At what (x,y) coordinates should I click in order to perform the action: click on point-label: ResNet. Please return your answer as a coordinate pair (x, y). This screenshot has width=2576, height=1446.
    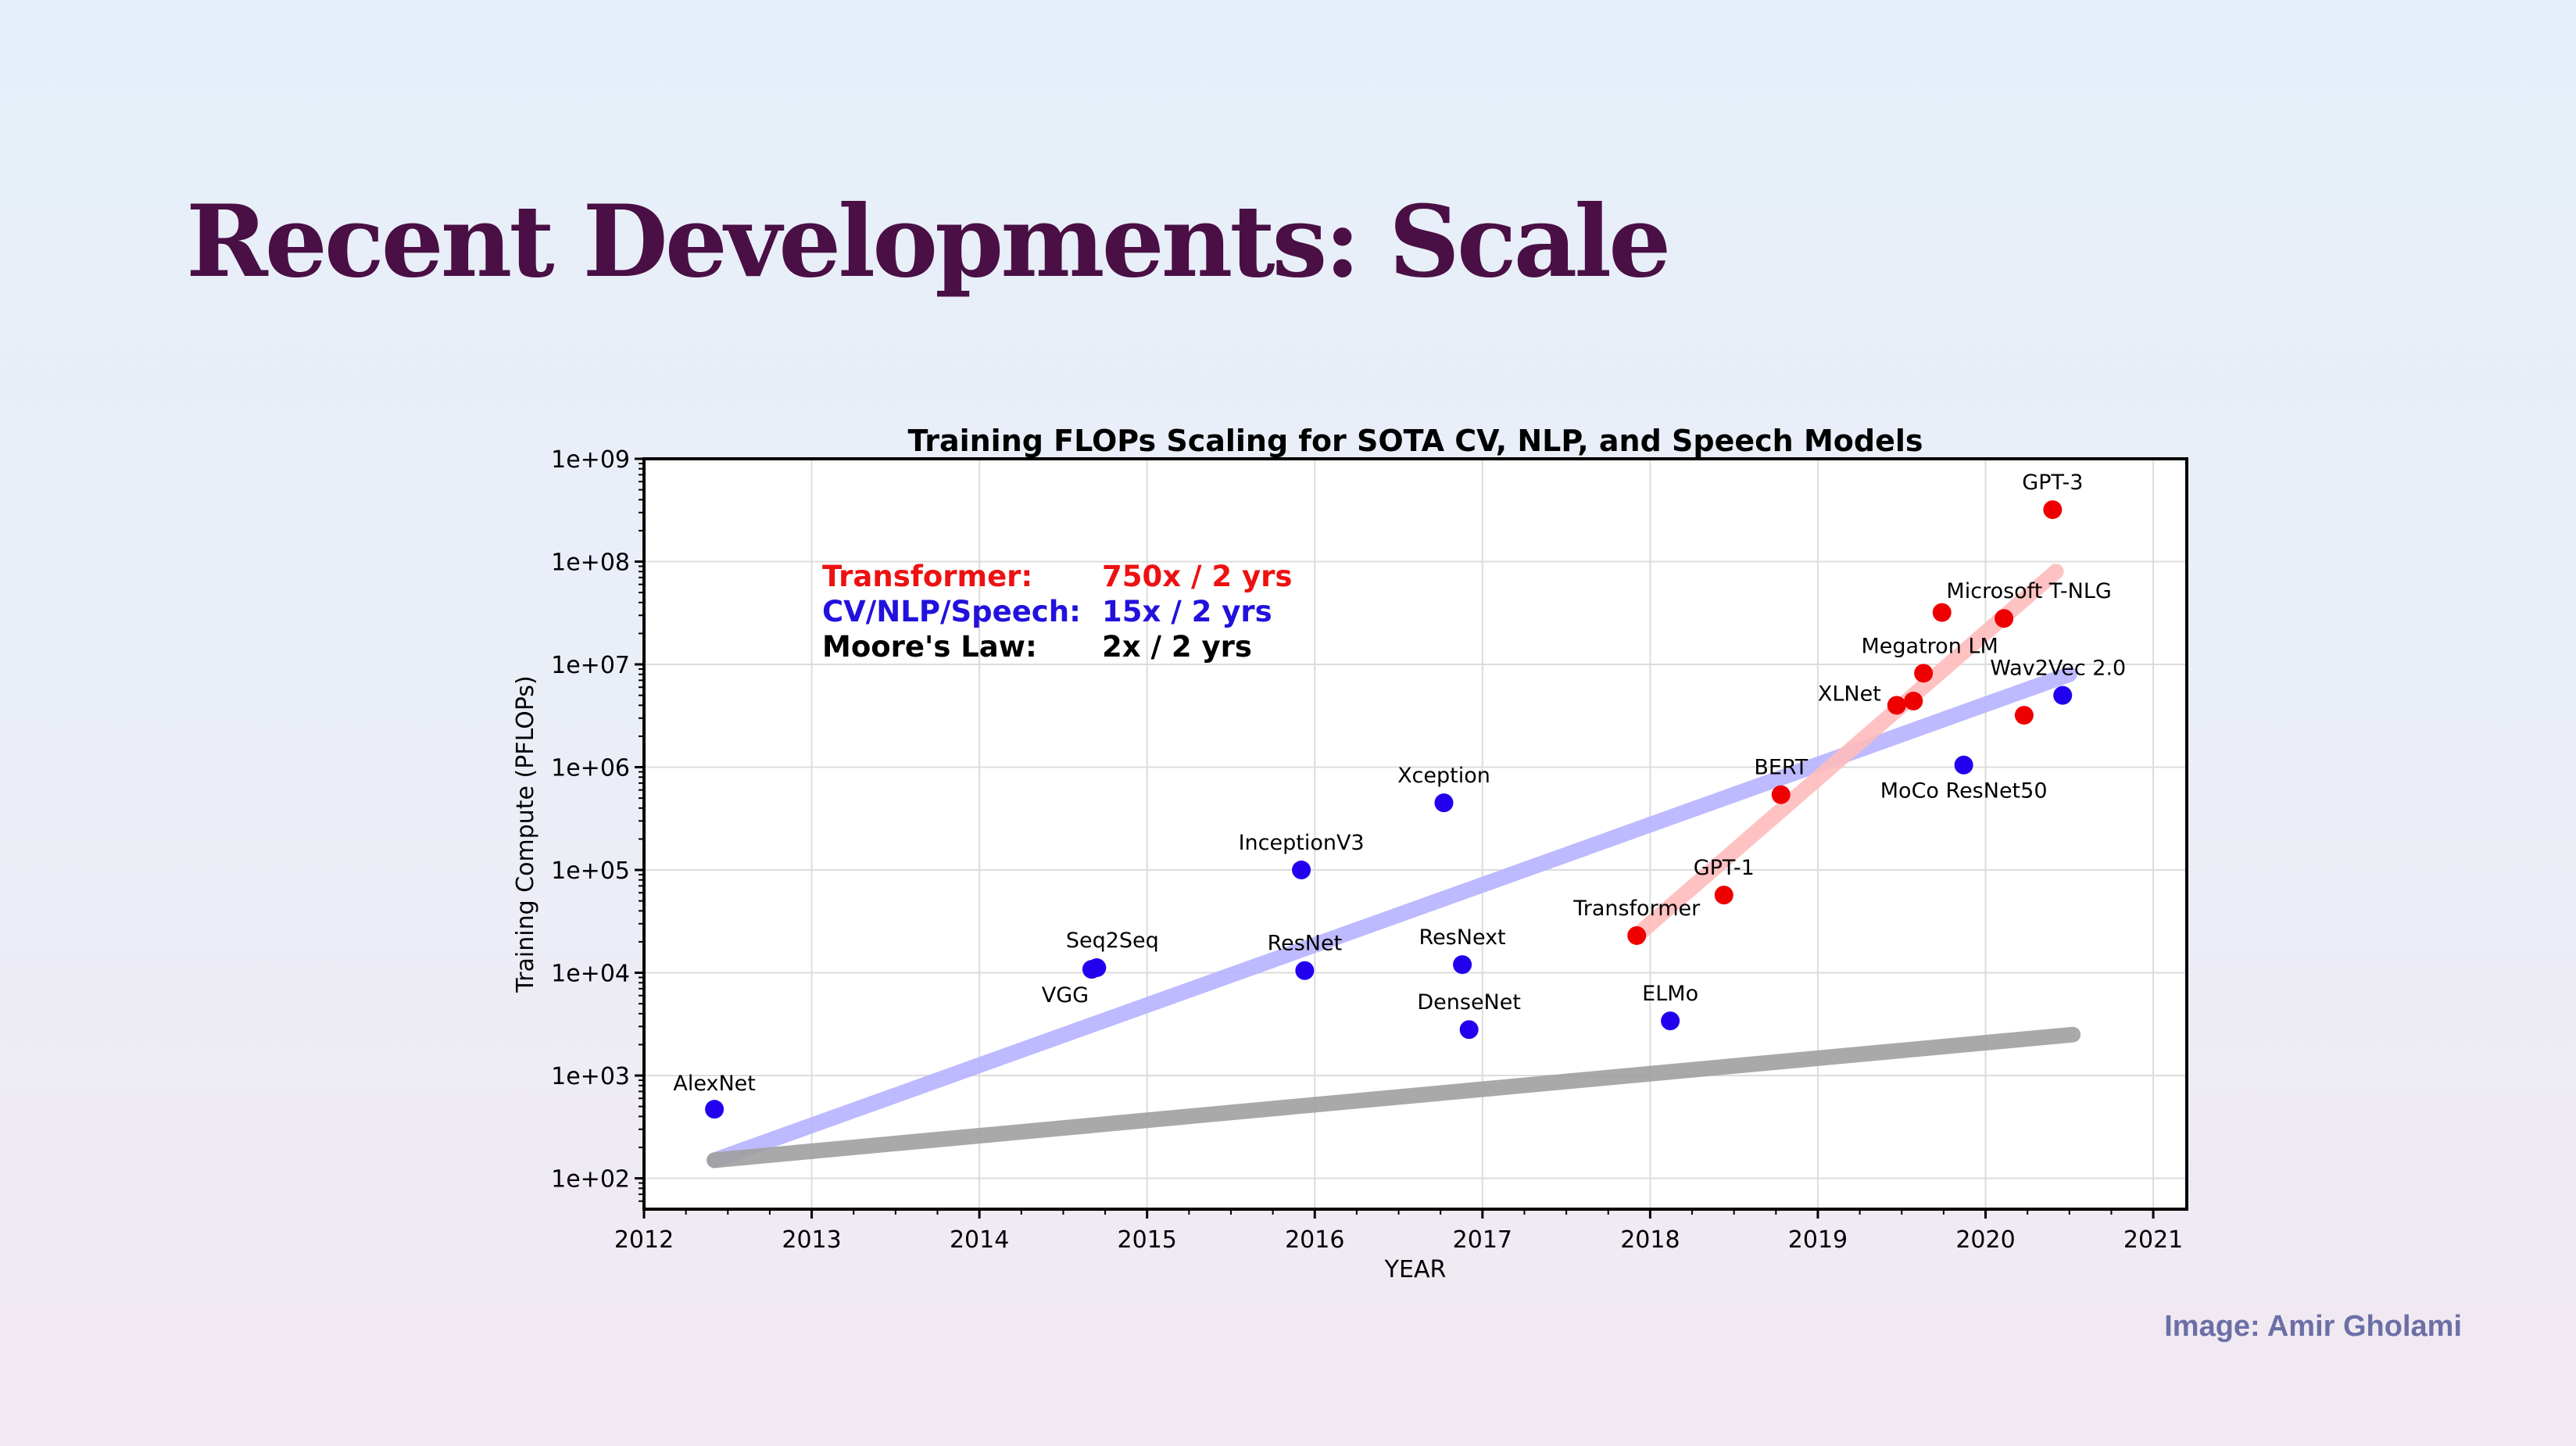
    Looking at the image, I should click on (1305, 944).